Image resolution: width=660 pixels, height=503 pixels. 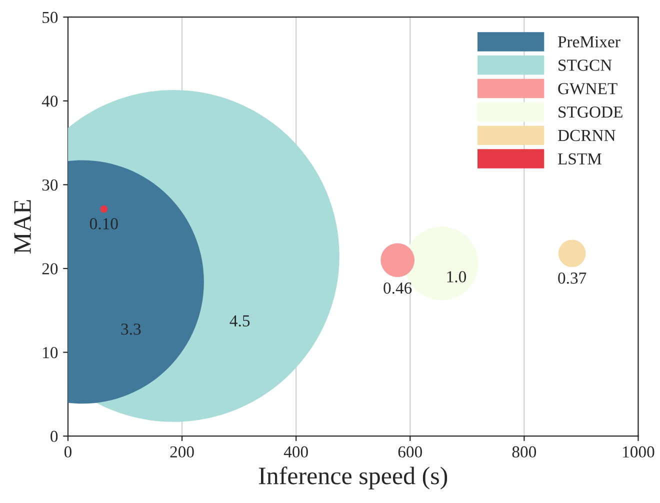 I want to click on x-tick-label: 600, so click(x=410, y=452).